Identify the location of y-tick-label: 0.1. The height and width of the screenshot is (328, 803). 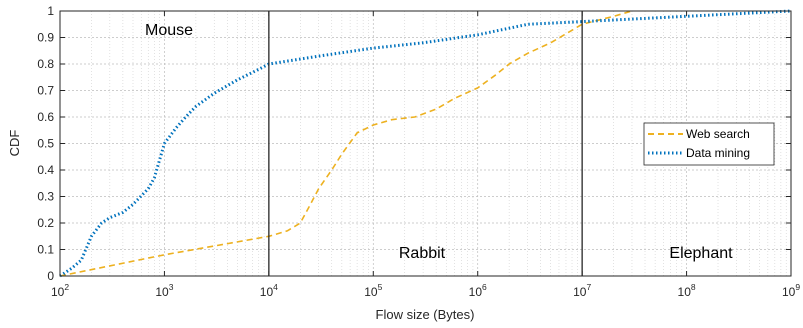
(45, 250).